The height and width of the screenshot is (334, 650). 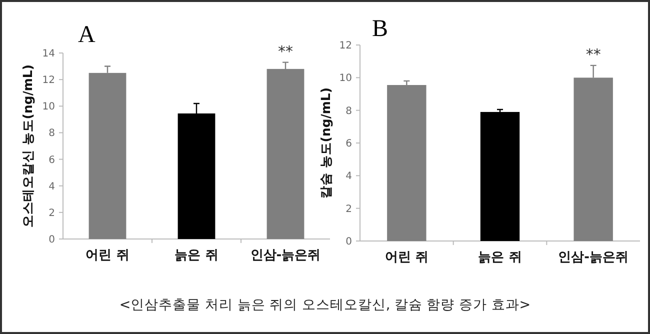 What do you see at coordinates (87, 35) in the screenshot?
I see `chart-title: A` at bounding box center [87, 35].